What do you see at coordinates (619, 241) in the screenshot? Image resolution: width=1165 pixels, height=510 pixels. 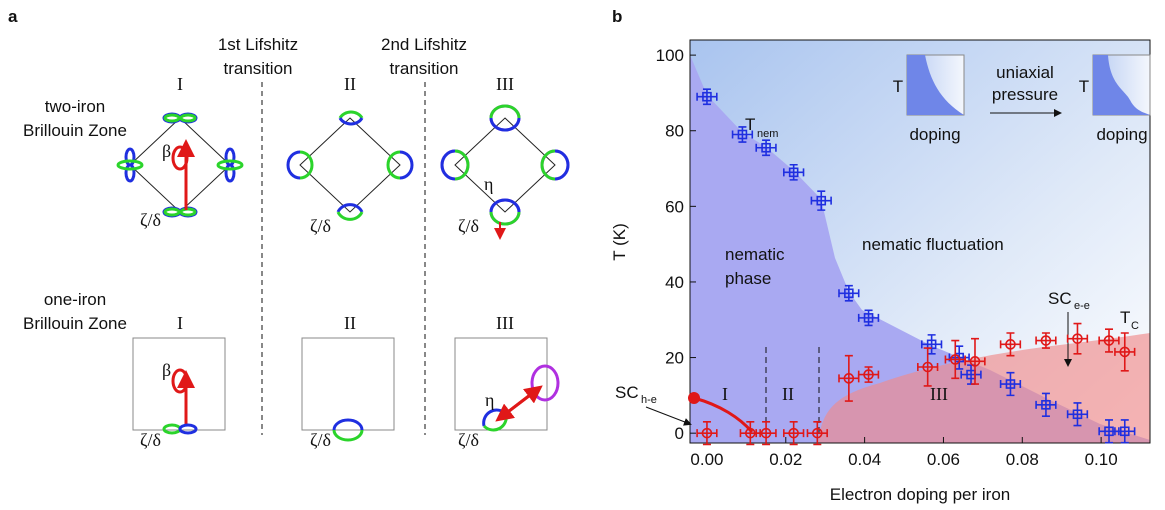 I see `y-axis-label: T (K)` at bounding box center [619, 241].